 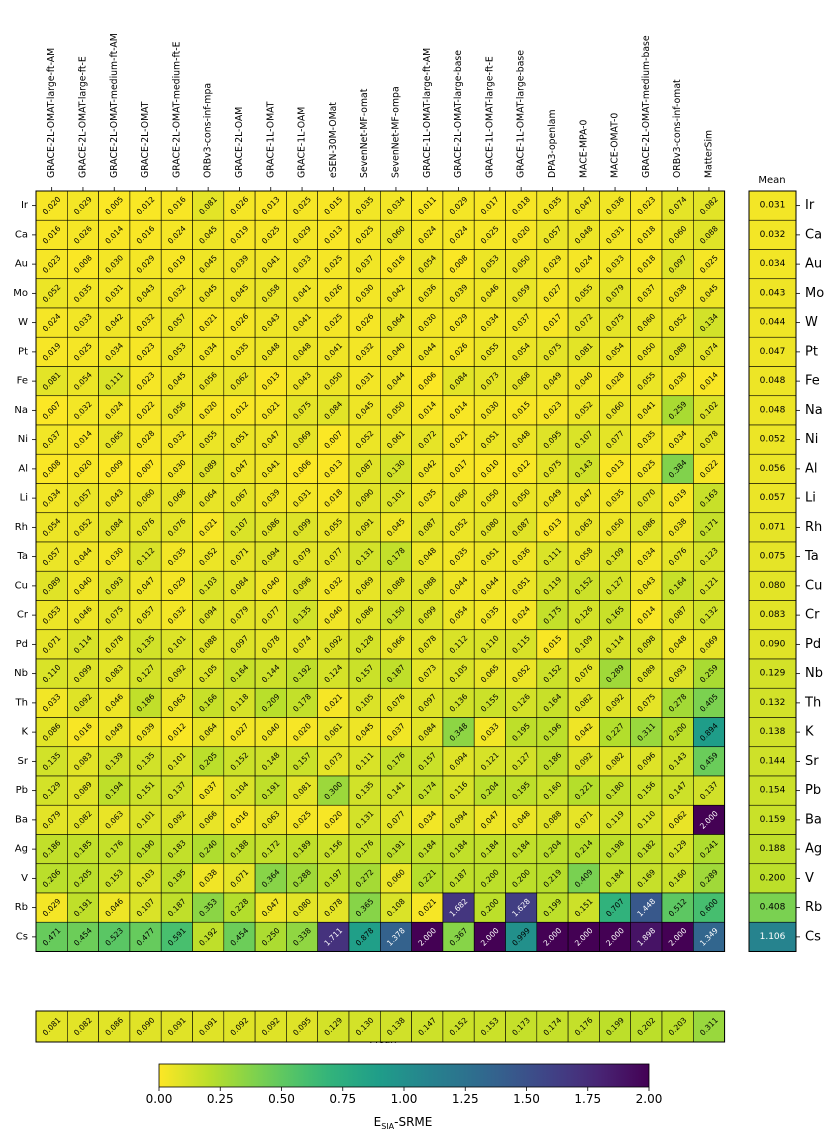 What do you see at coordinates (773, 235) in the screenshot?
I see `row-mean-value: 0.032` at bounding box center [773, 235].